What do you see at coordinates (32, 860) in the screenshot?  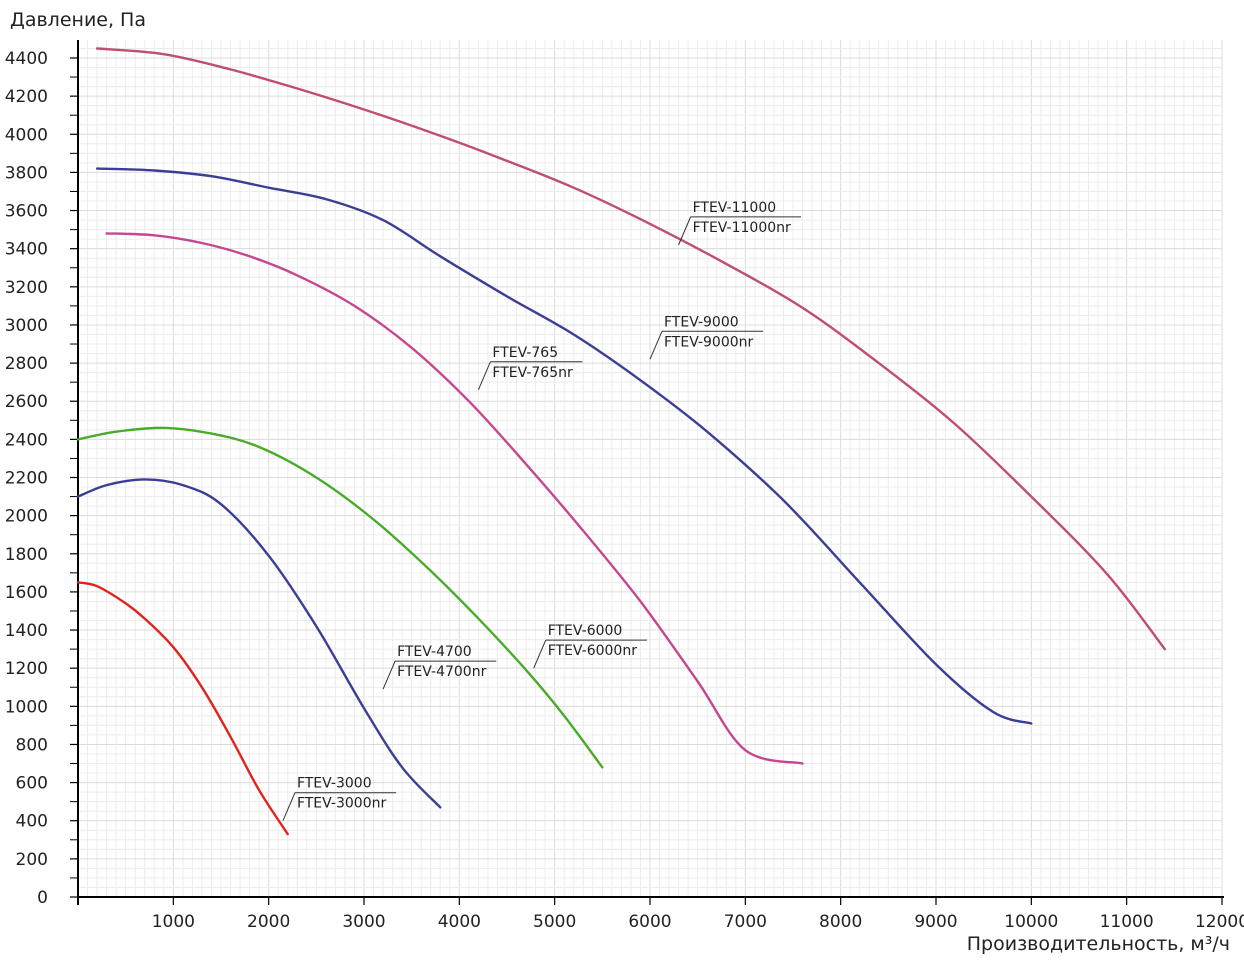 I see `y-tick-label: 200` at bounding box center [32, 860].